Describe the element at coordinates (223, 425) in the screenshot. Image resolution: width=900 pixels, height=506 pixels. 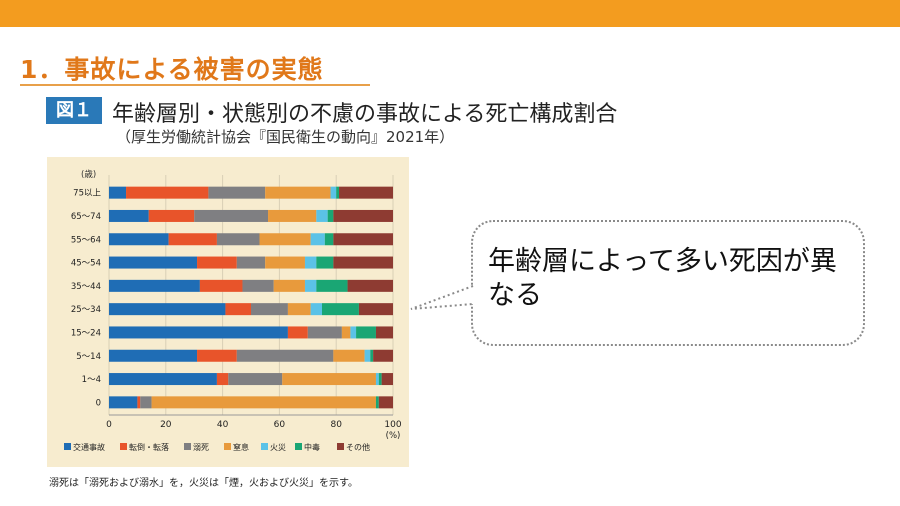
I see `x-tick-label: 40` at that location.